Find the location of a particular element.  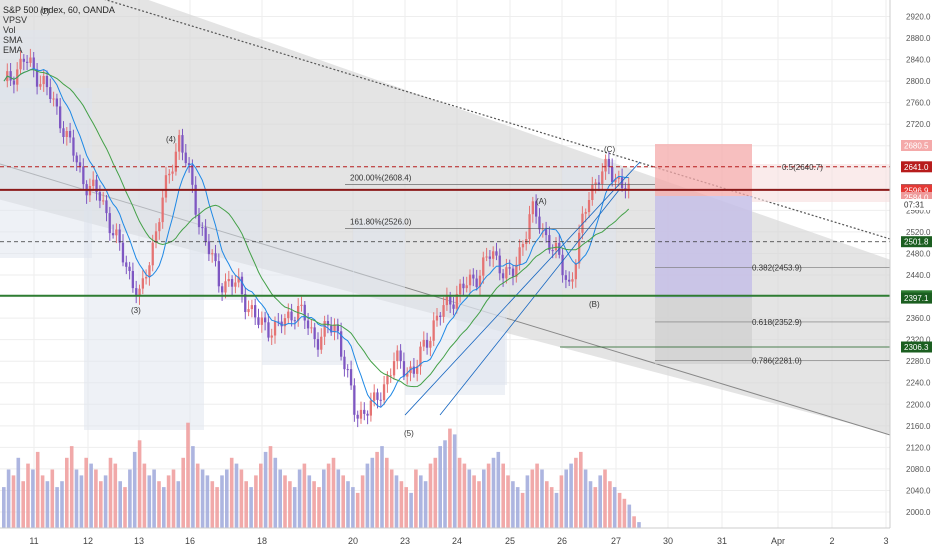

indicator-sma: SMA is located at coordinates (13, 40).